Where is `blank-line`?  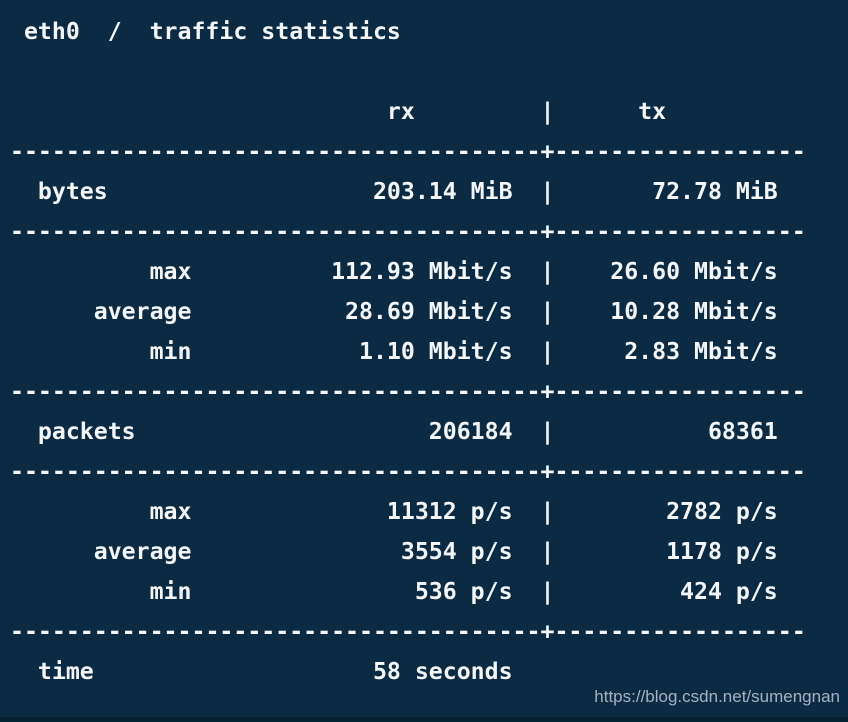 blank-line is located at coordinates (429, 72).